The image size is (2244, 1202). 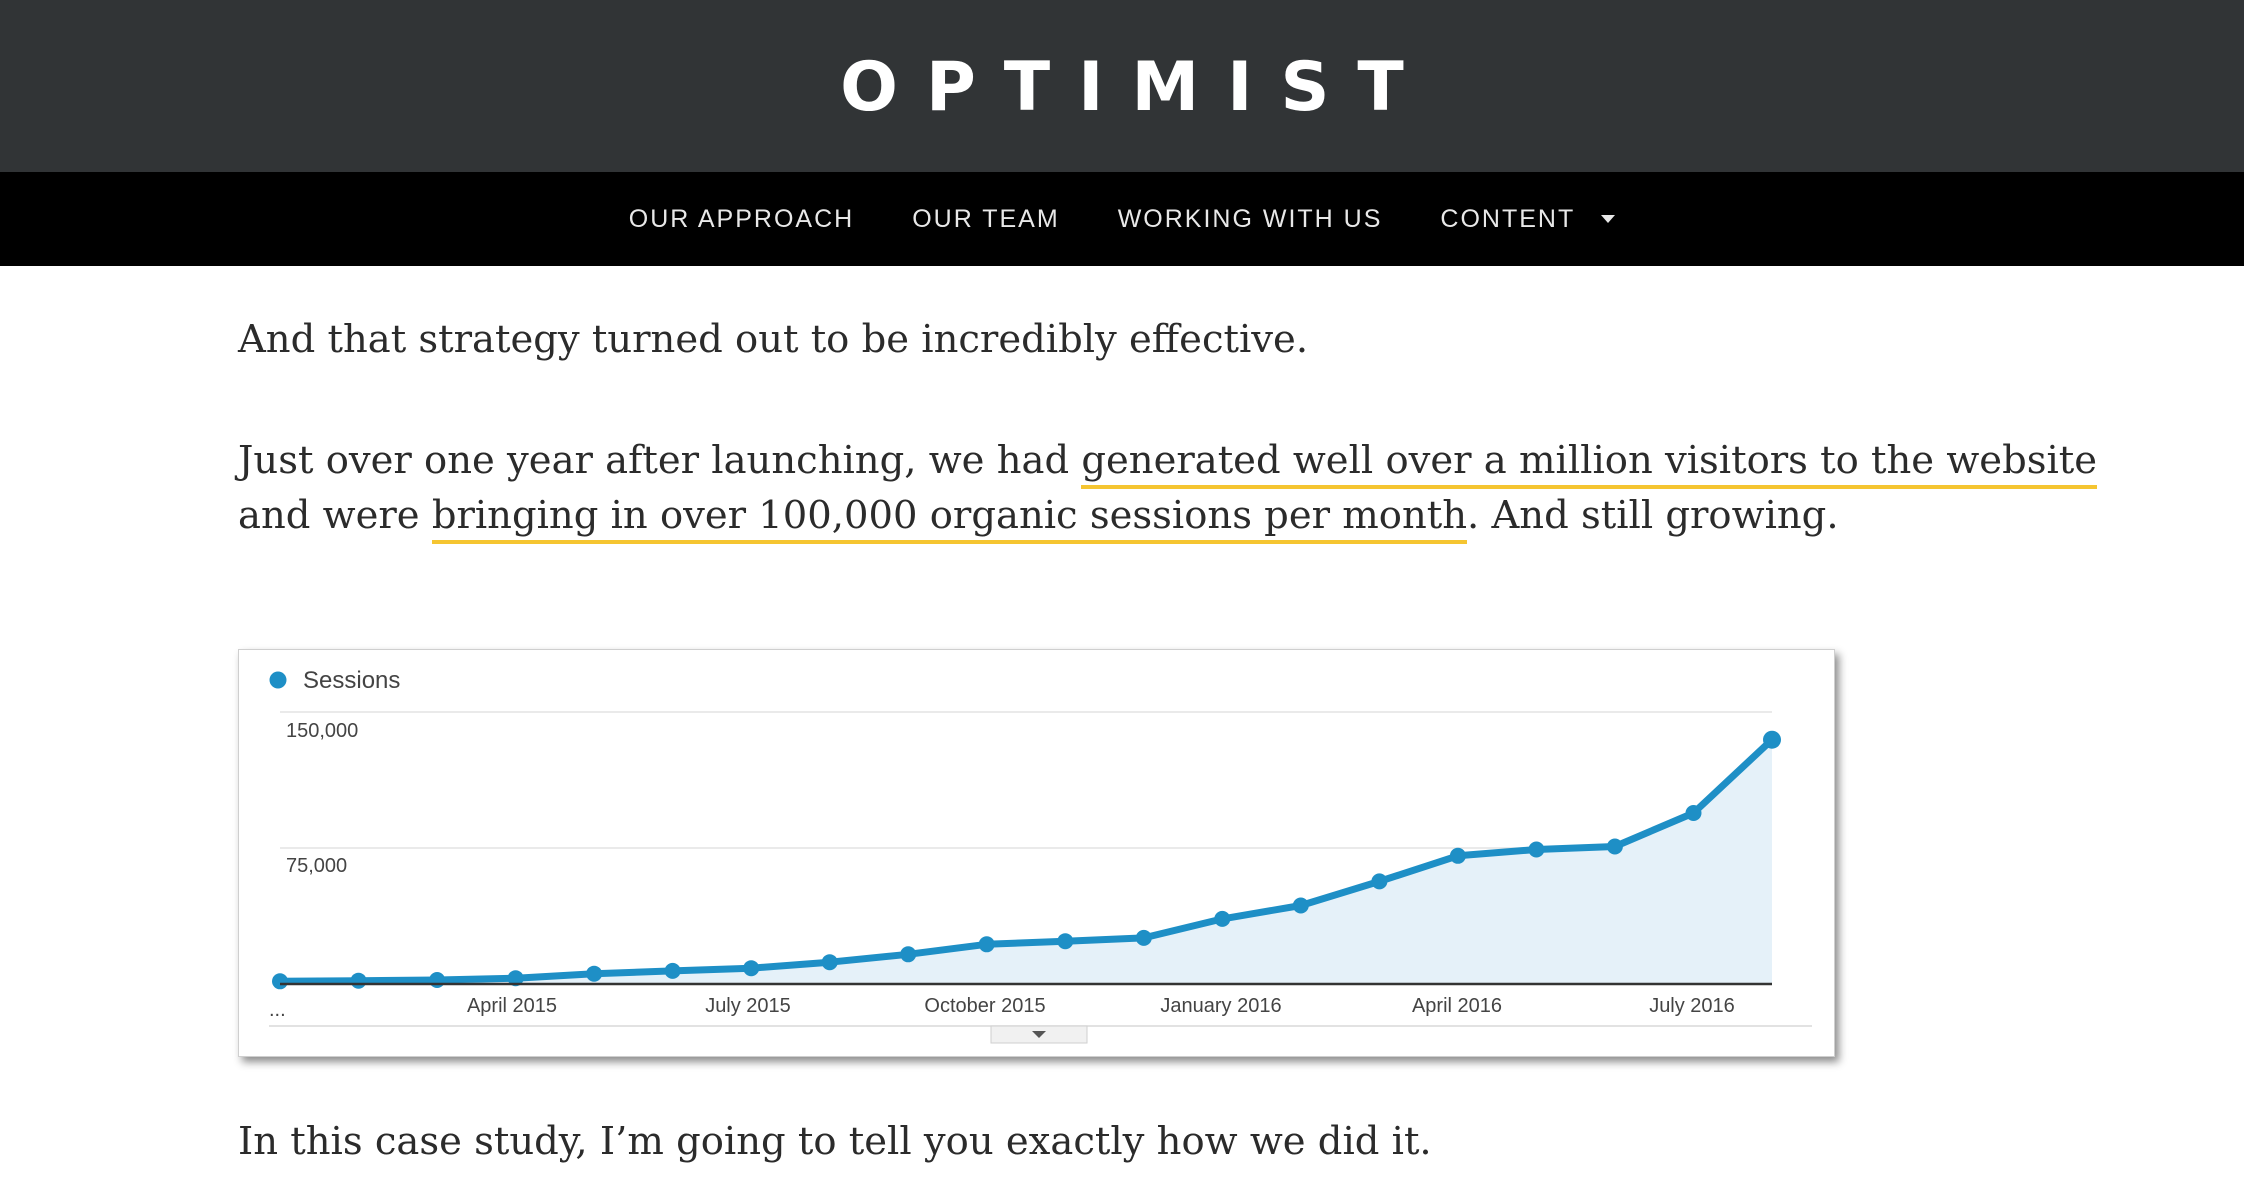 What do you see at coordinates (1039, 1034) in the screenshot?
I see `chevron-down-icon` at bounding box center [1039, 1034].